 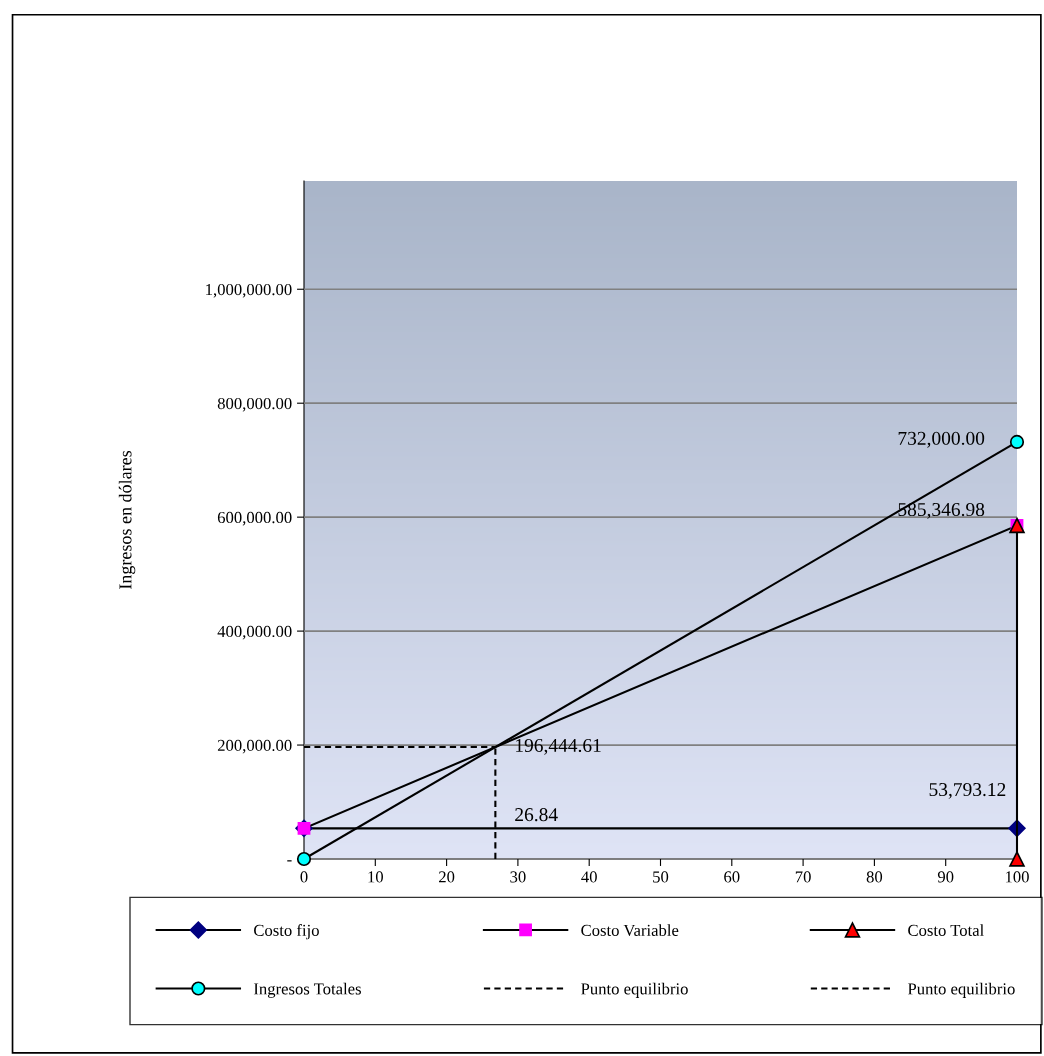 I want to click on y-tick-label: -, so click(x=289, y=861).